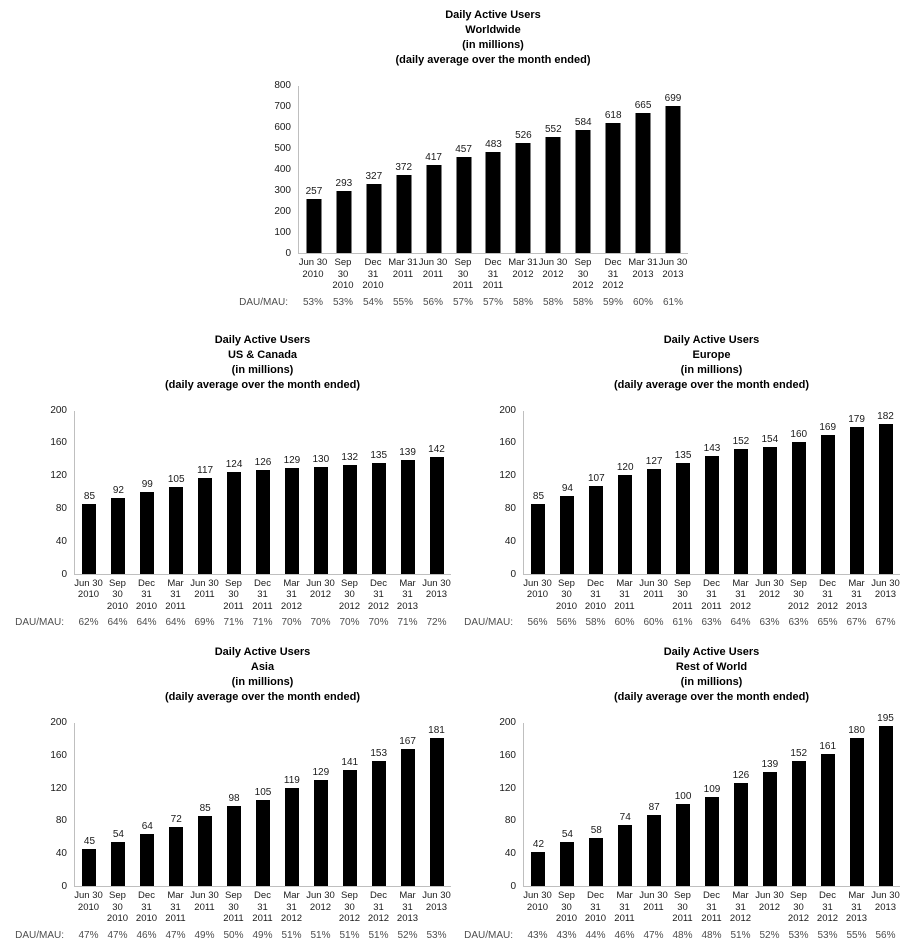 Image resolution: width=906 pixels, height=942 pixels. Describe the element at coordinates (402, 302) in the screenshot. I see `dau-mau-value: 55%` at that location.